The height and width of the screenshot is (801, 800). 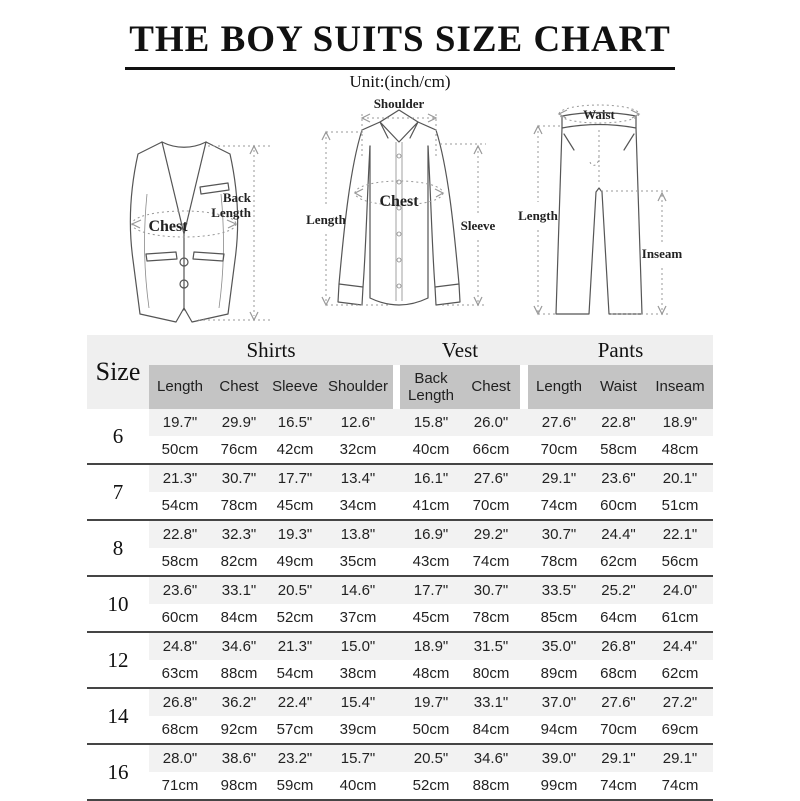 What do you see at coordinates (559, 590) in the screenshot?
I see `inch-value-cell: 33.5"` at bounding box center [559, 590].